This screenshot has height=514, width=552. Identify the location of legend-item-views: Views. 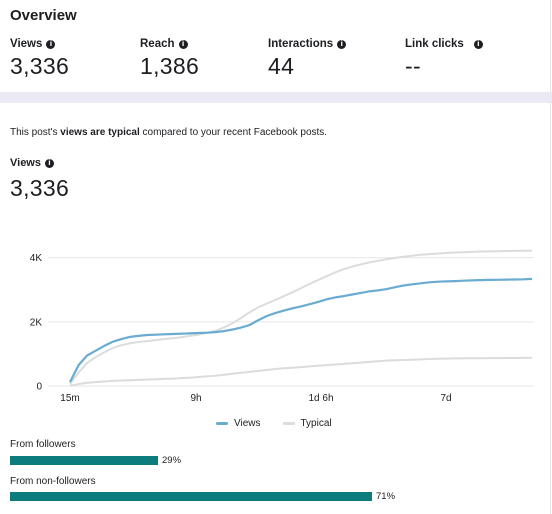
(238, 423).